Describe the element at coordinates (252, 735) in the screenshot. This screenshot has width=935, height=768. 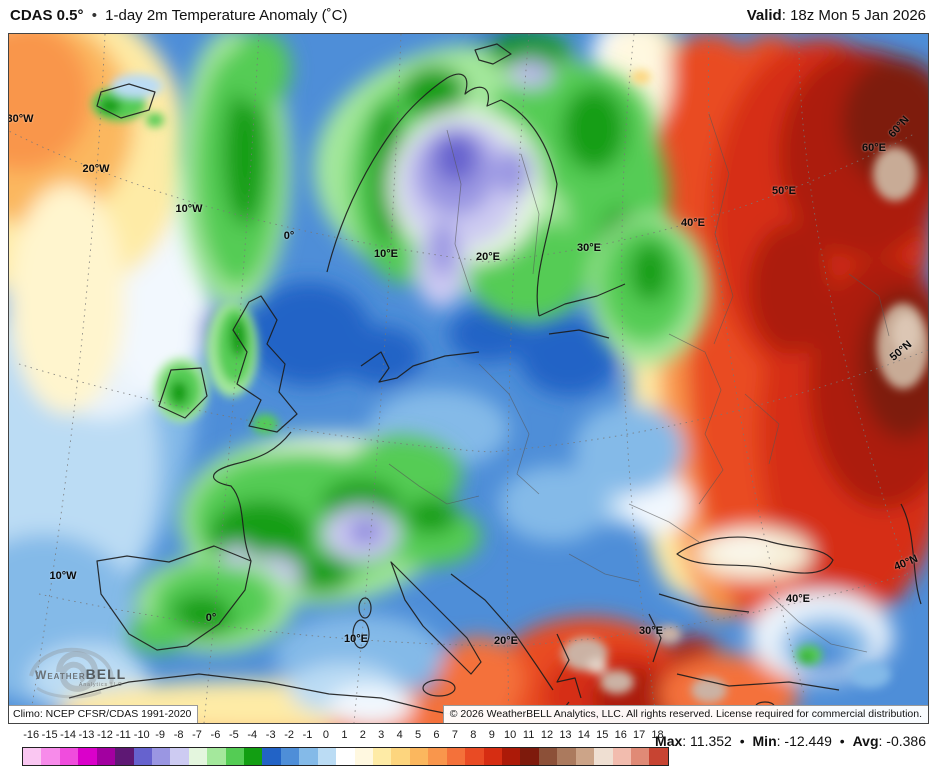
I see `colorbar-tick: -4` at that location.